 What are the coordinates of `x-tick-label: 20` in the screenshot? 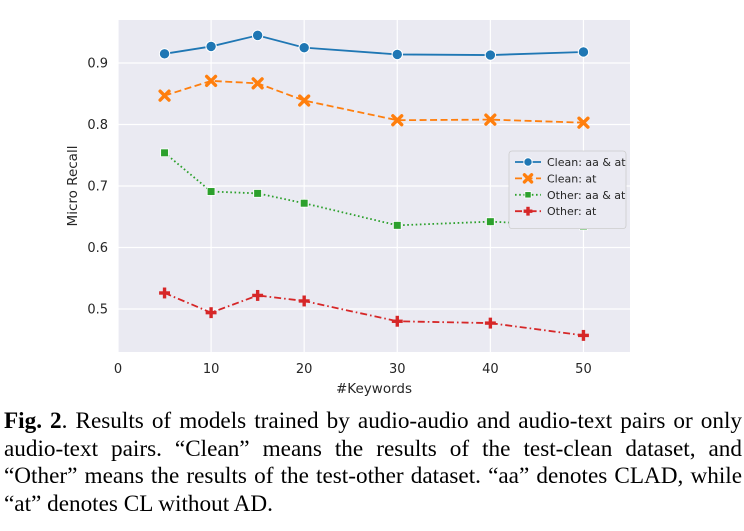 It's located at (304, 369).